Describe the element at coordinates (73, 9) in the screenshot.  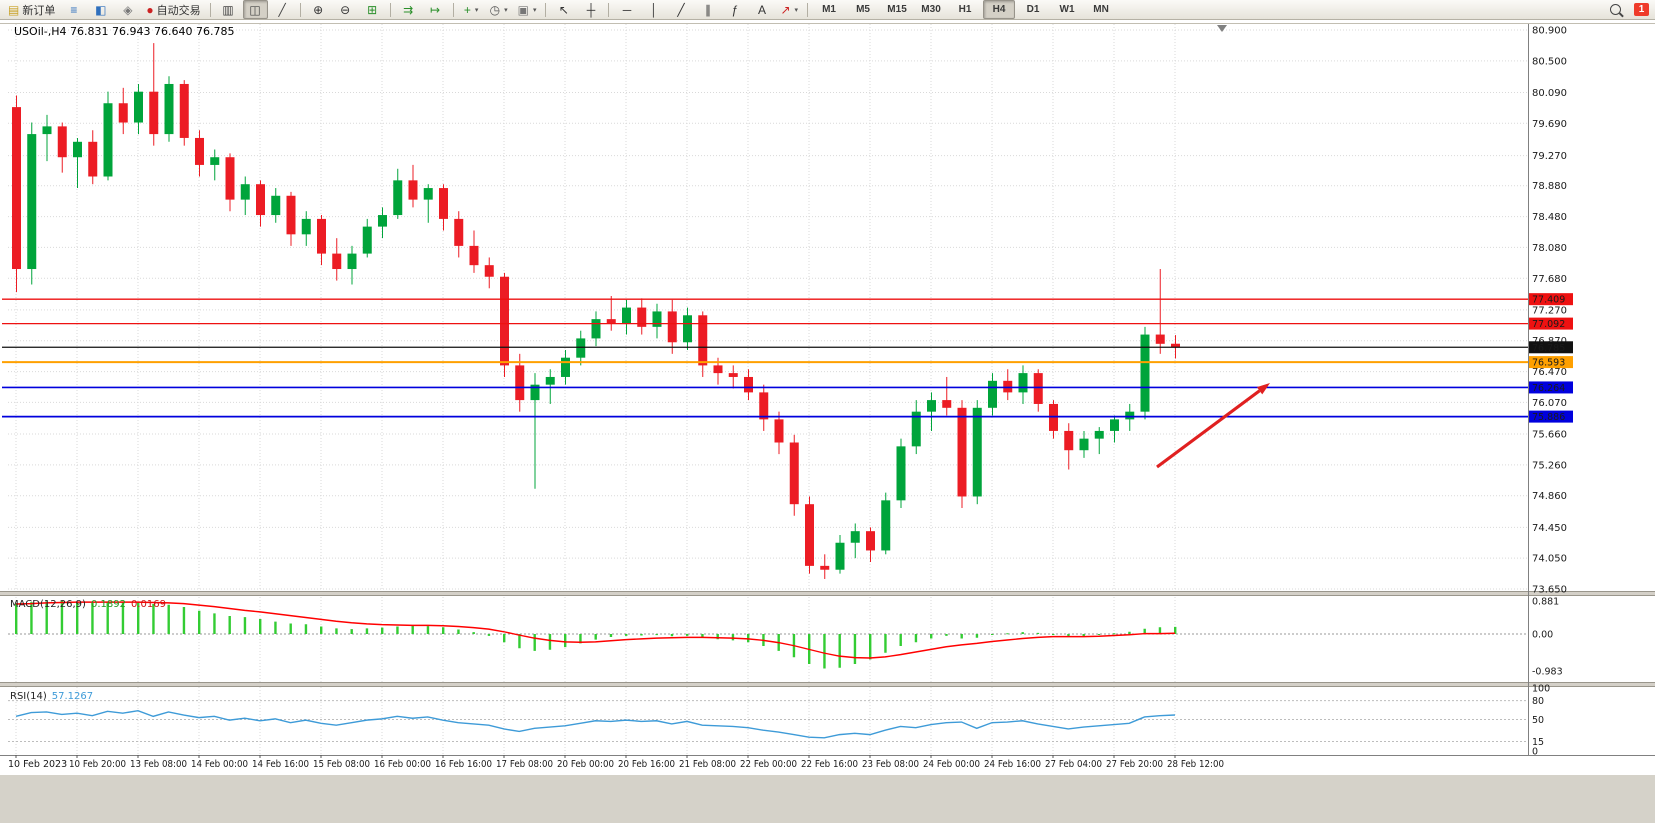
I see `market-watch-button: ≡` at that location.